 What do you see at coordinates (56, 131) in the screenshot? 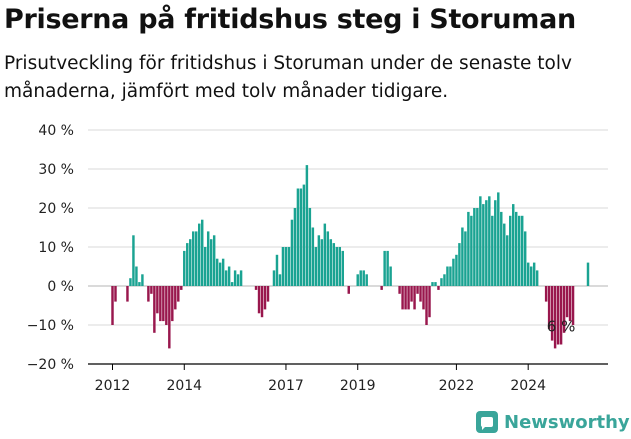
I see `y-tick-label: 40 %` at bounding box center [56, 131].